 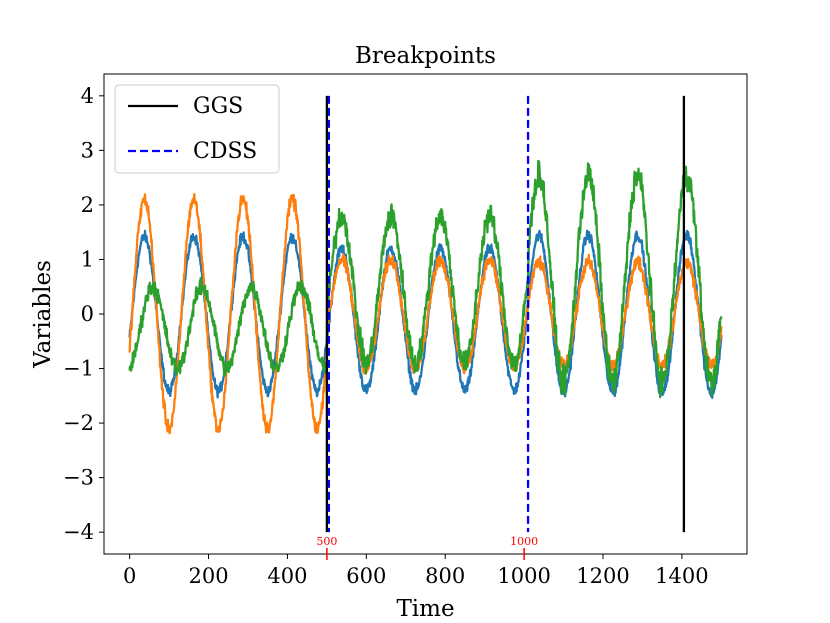 What do you see at coordinates (287, 576) in the screenshot?
I see `x-tick-label: 400` at bounding box center [287, 576].